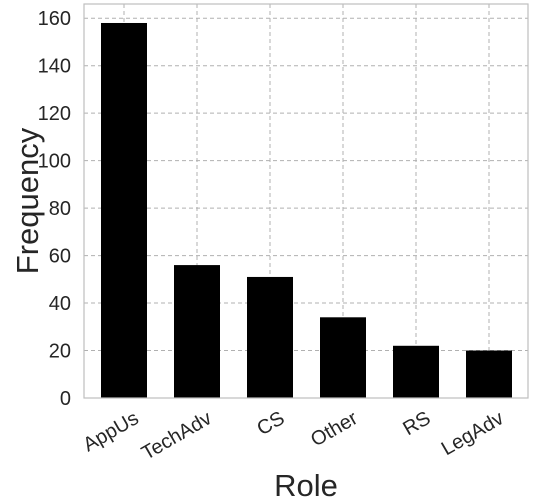  What do you see at coordinates (334, 429) in the screenshot?
I see `x-tick-label: Other` at bounding box center [334, 429].